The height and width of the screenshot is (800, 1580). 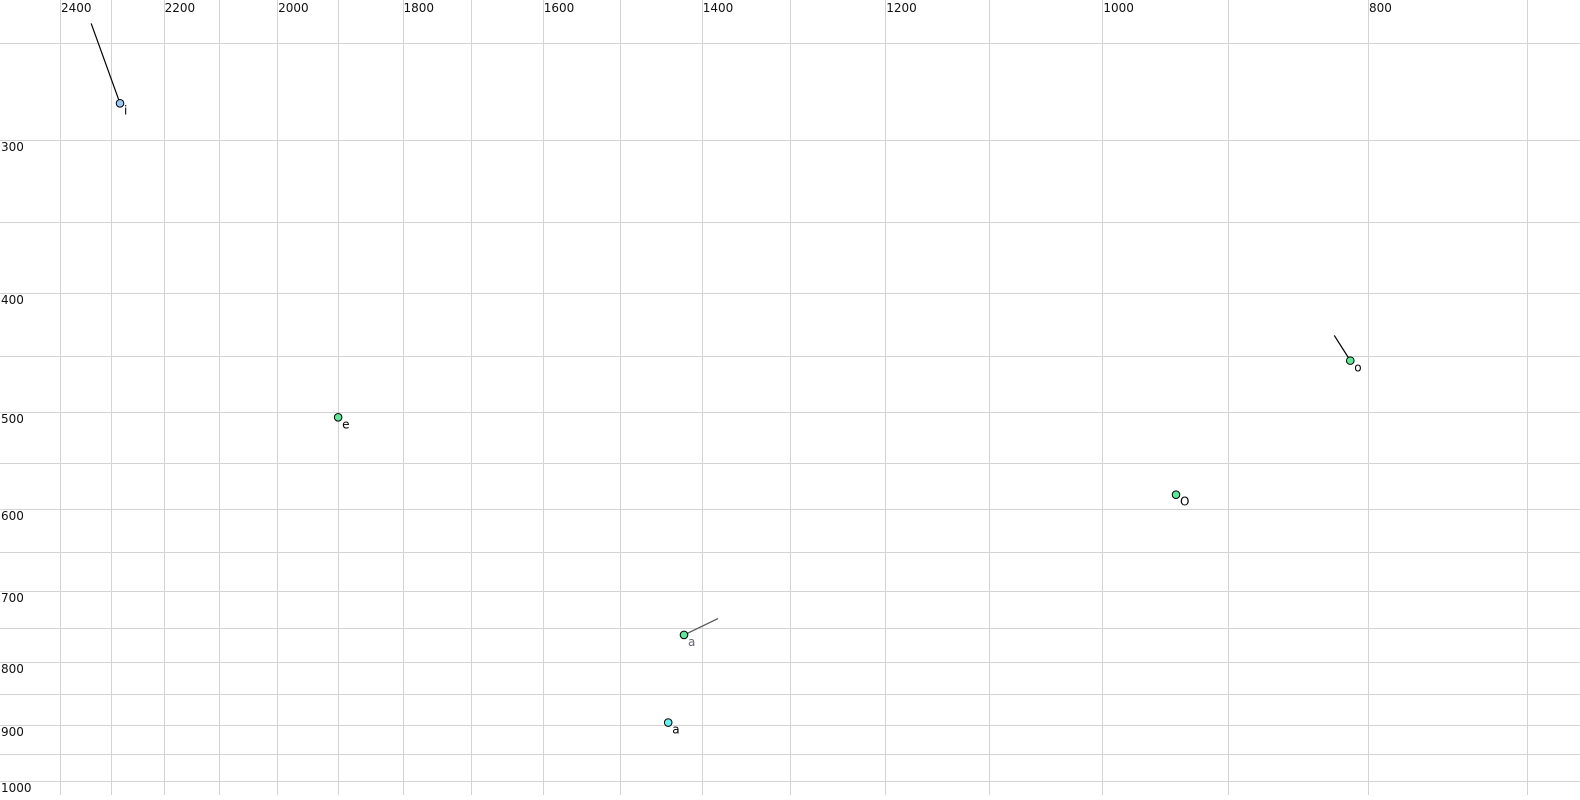 What do you see at coordinates (12, 419) in the screenshot?
I see `y-tick-label: 500` at bounding box center [12, 419].